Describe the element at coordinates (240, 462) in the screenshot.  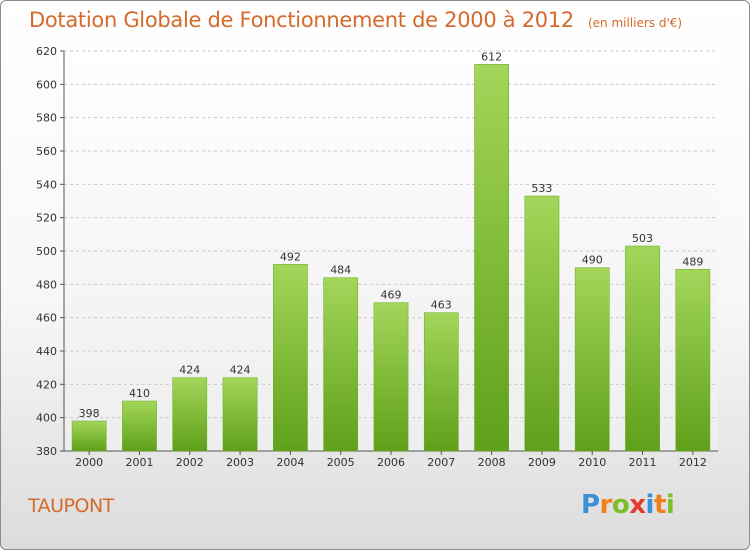
I see `x-tick-label-2003: 2003` at that location.